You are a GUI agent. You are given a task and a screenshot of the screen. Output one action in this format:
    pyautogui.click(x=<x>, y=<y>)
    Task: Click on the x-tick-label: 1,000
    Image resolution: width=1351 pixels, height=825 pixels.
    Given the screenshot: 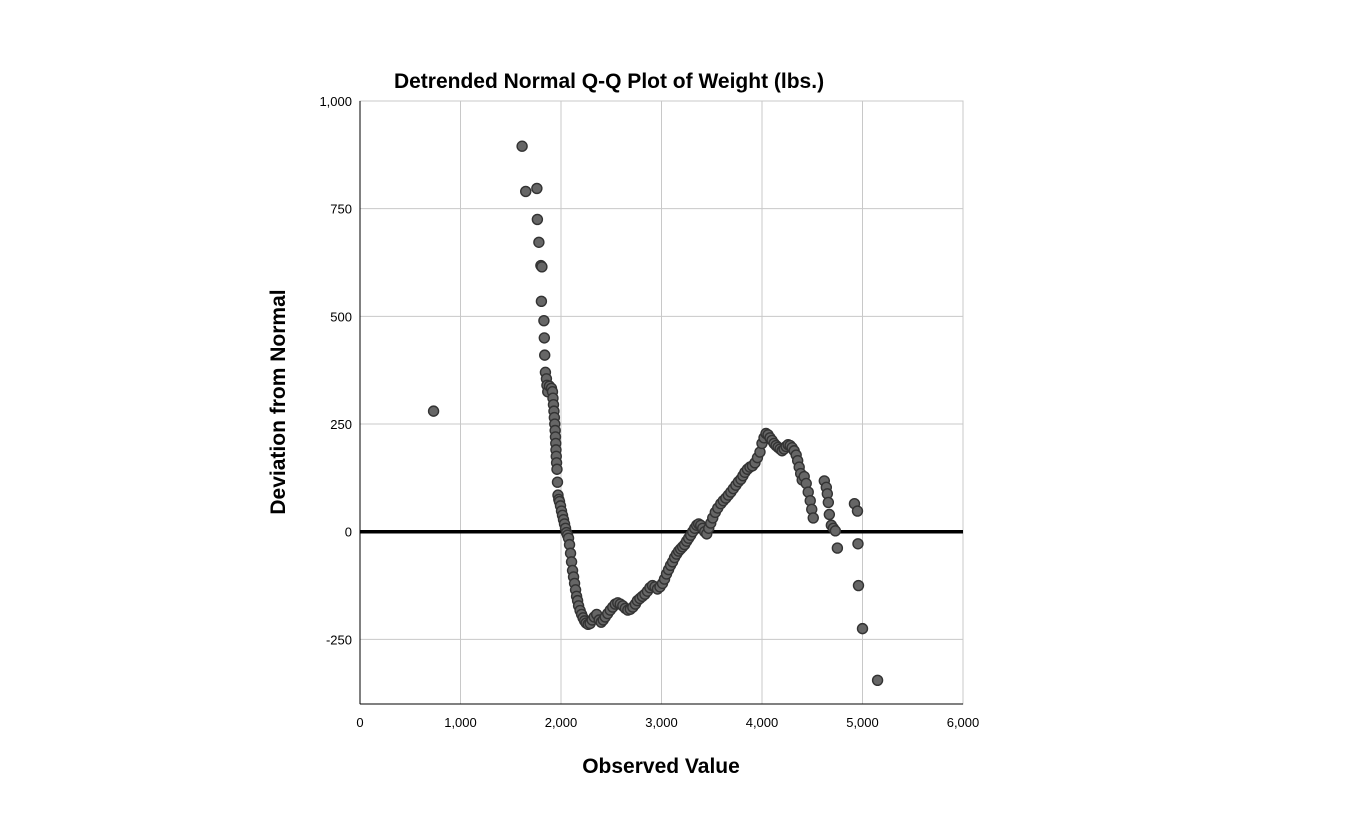 What is the action you would take?
    pyautogui.click(x=460, y=722)
    